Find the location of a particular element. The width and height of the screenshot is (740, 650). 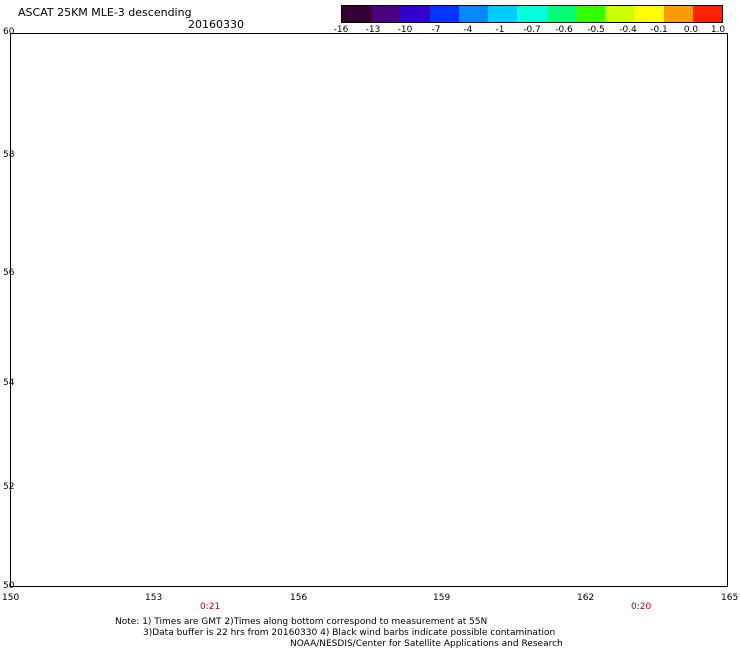

colorbar-label: -0.5 is located at coordinates (596, 30).